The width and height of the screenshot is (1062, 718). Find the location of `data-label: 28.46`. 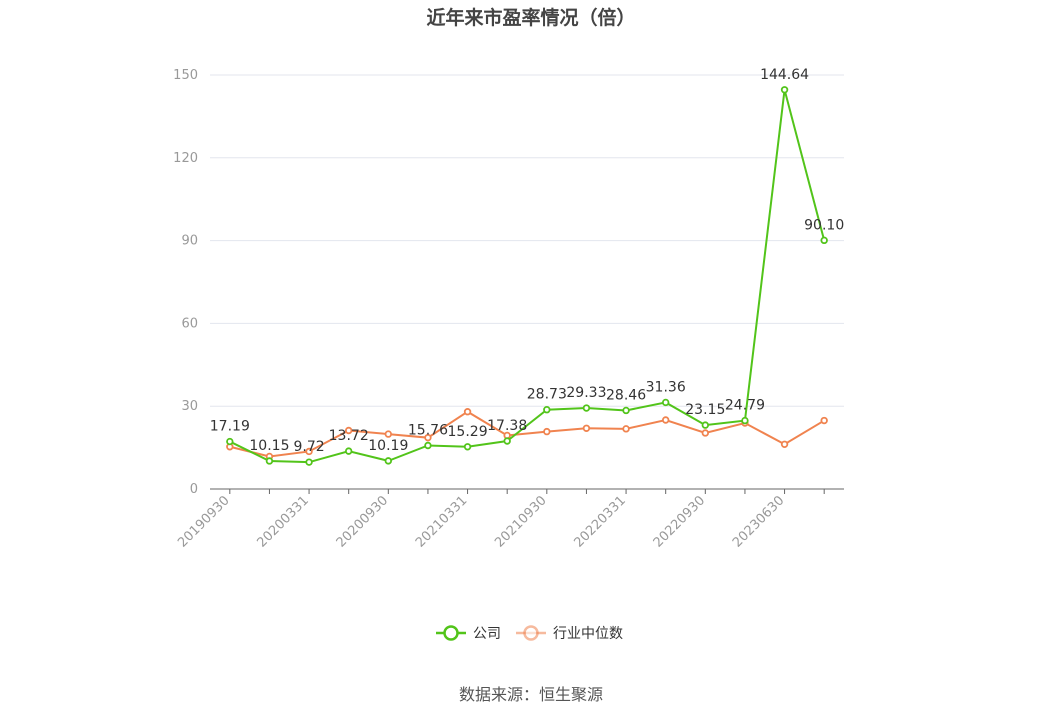

data-label: 28.46 is located at coordinates (626, 395).